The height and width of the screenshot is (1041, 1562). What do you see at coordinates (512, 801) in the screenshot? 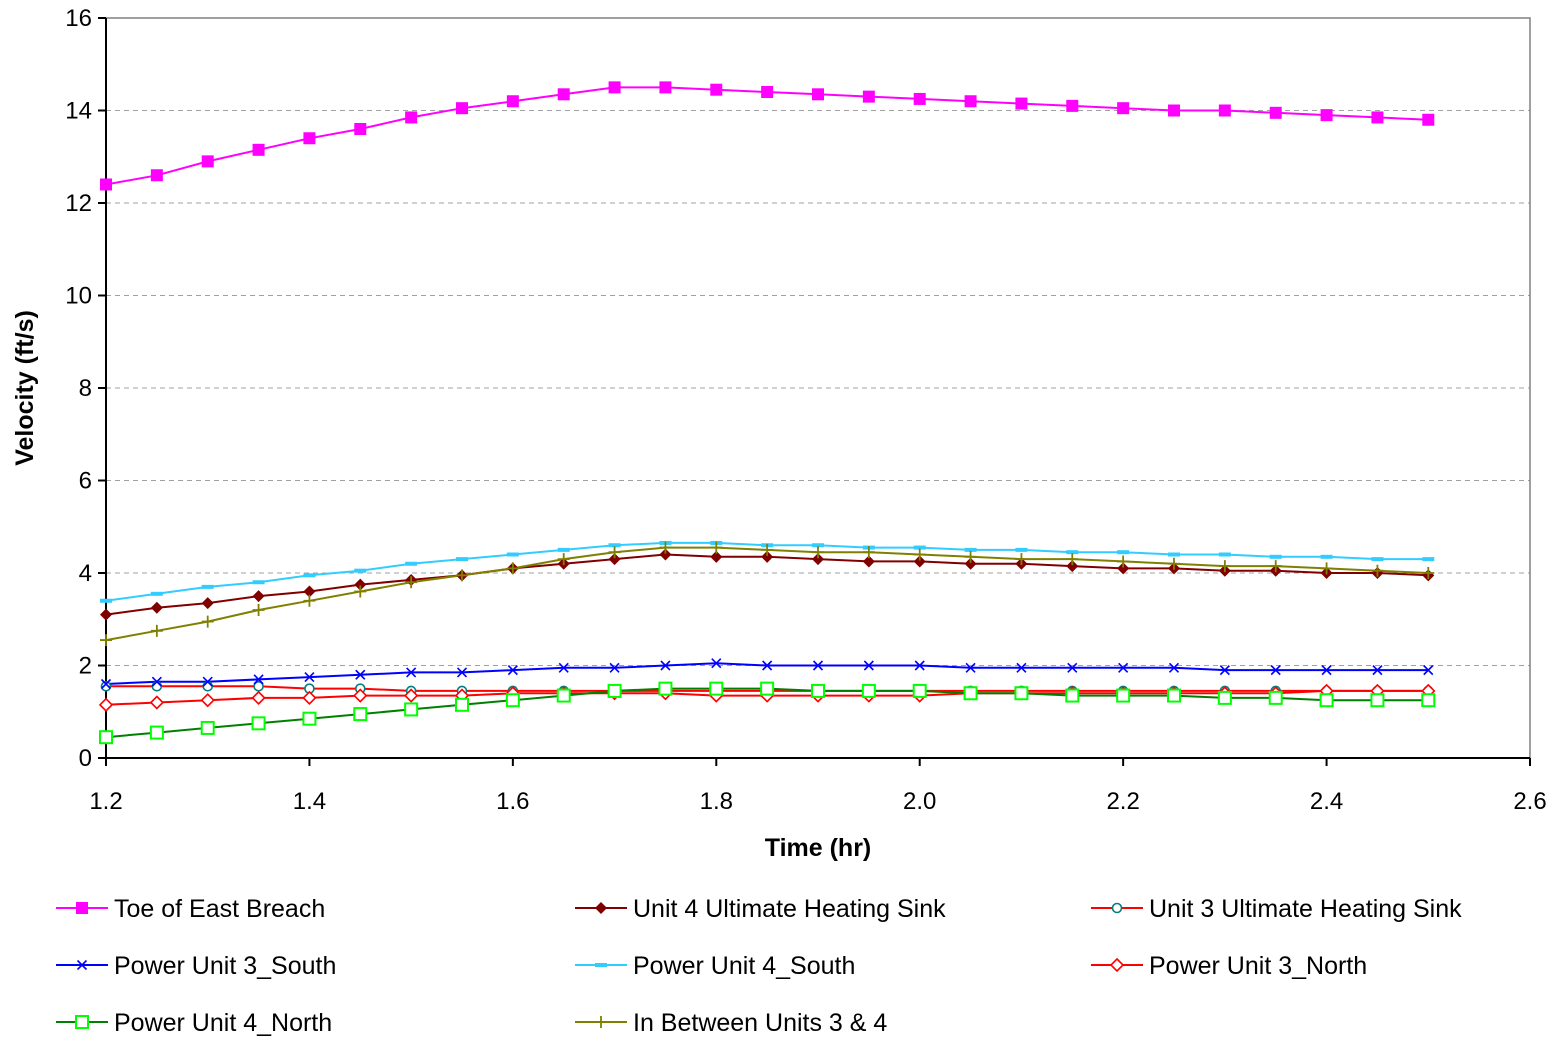
I see `x-tick-label: 1.6` at bounding box center [512, 801].